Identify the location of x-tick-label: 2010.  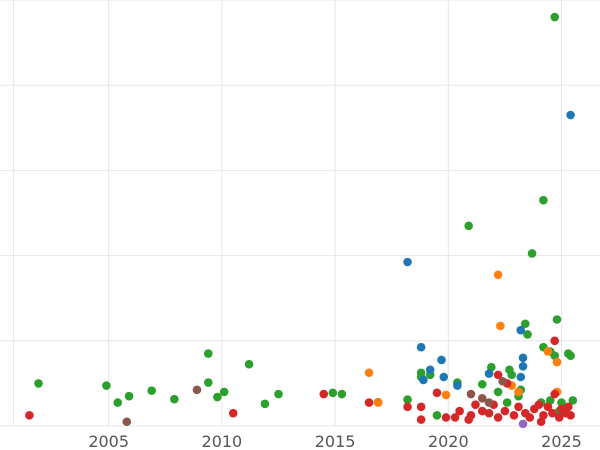
(222, 441).